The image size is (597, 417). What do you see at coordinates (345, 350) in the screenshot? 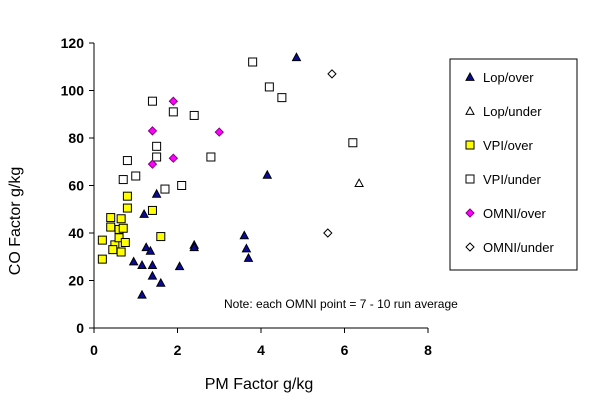
I see `x-tick-label: 6` at bounding box center [345, 350].